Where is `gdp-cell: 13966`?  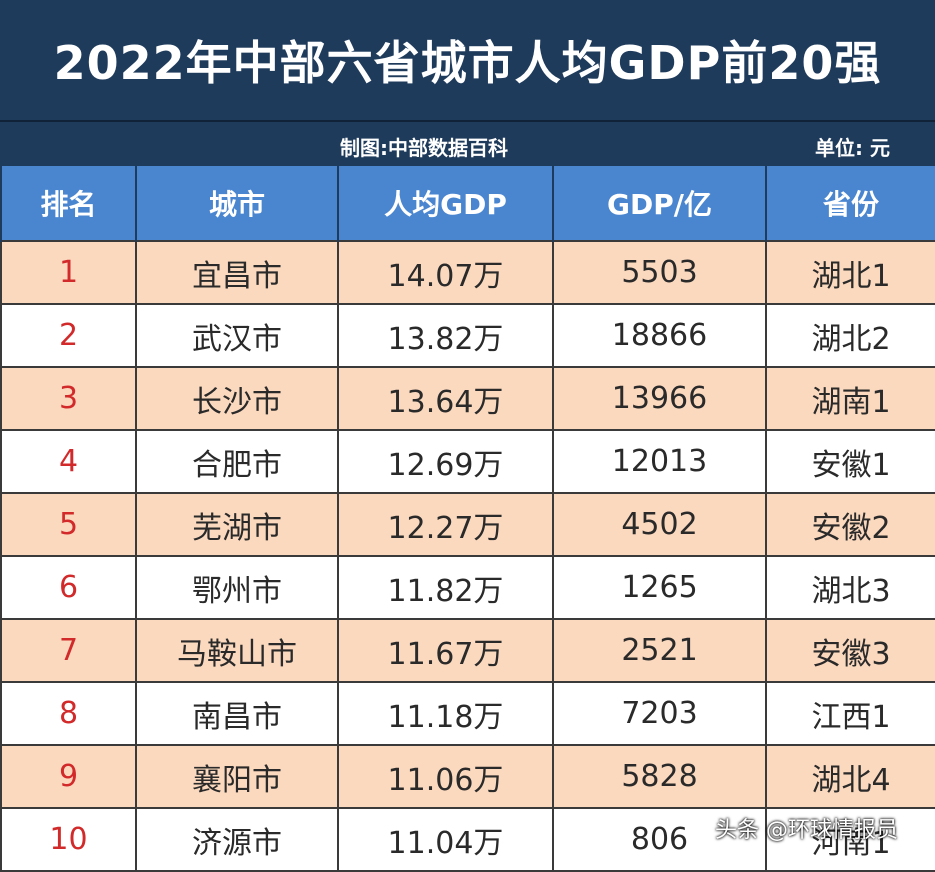 gdp-cell: 13966 is located at coordinates (659, 398).